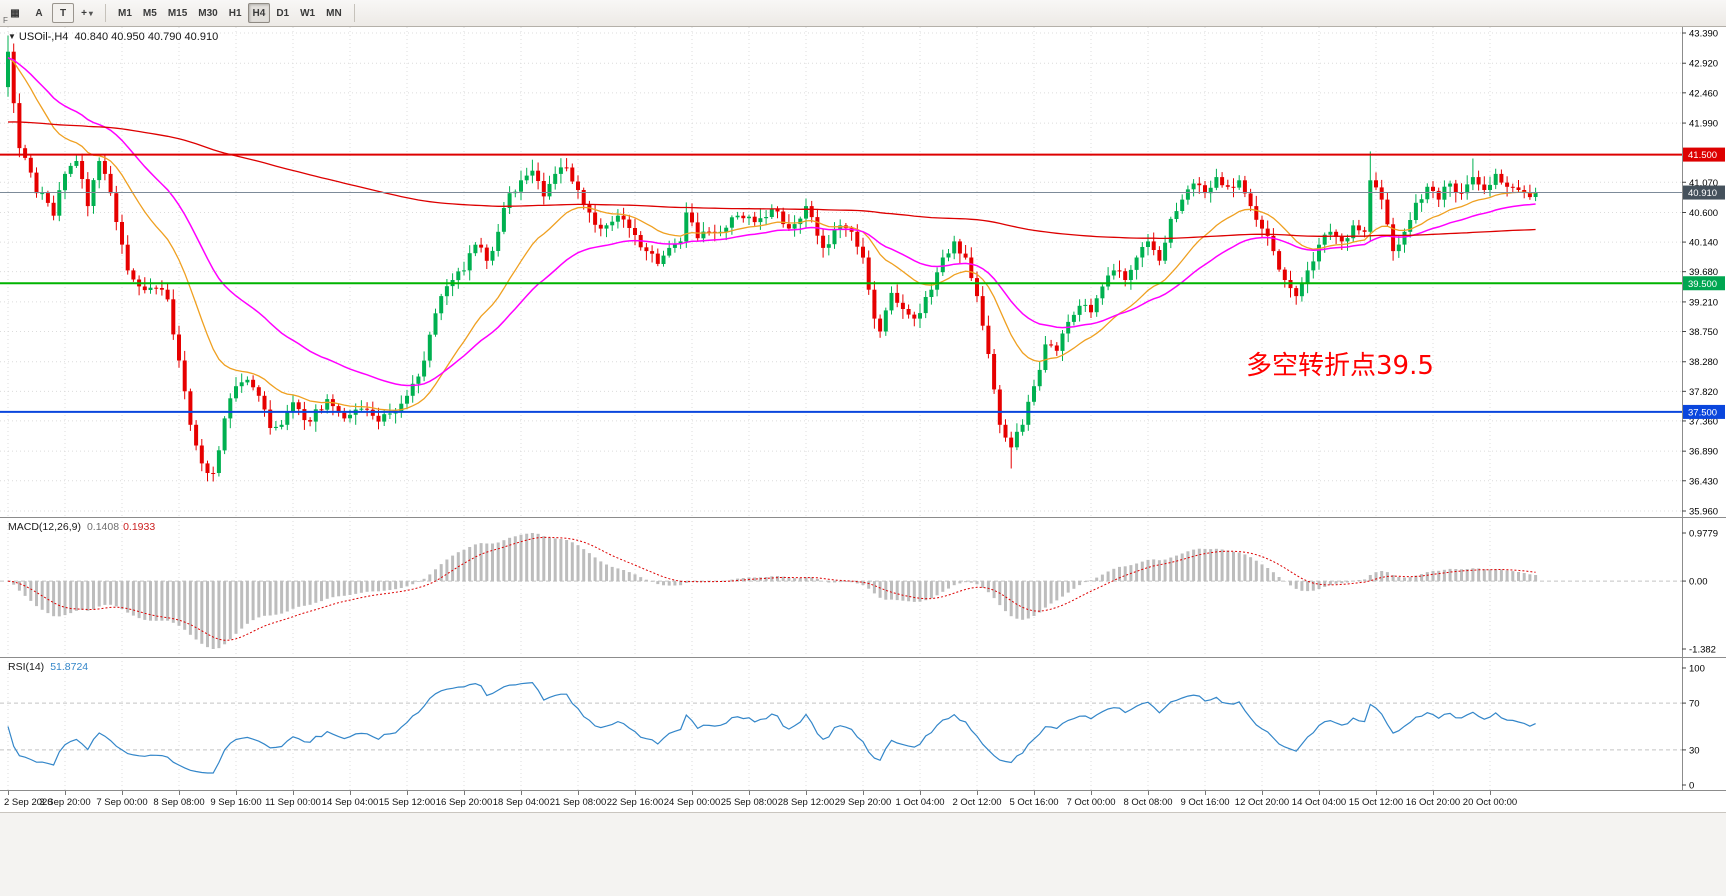 Image resolution: width=1726 pixels, height=896 pixels. I want to click on svg-text: 40.140, so click(1703, 243).